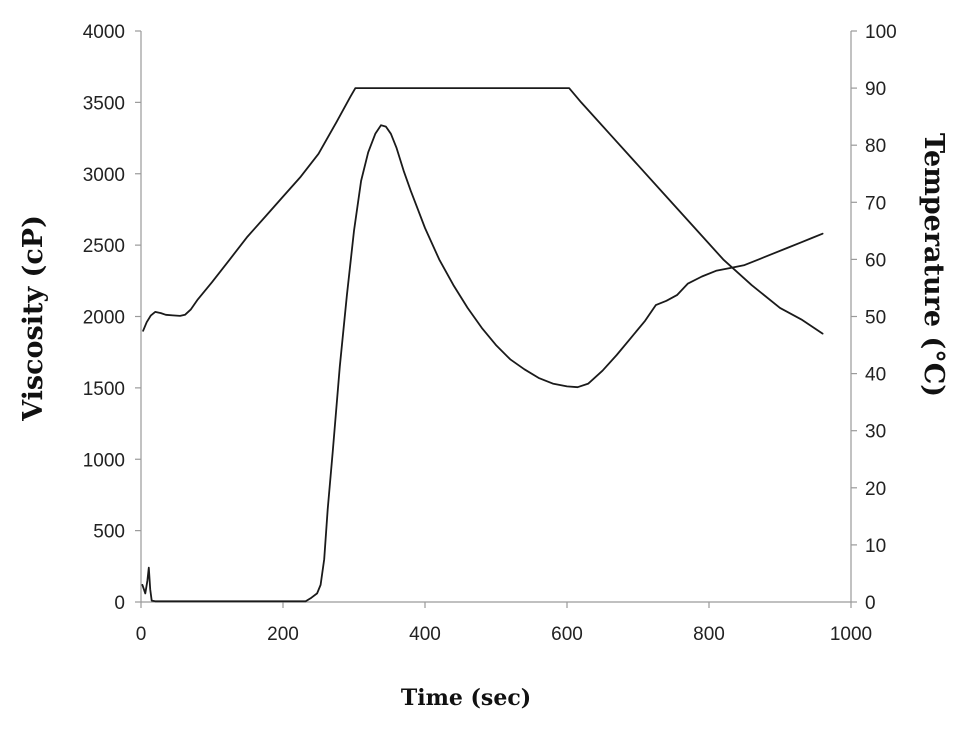 The image size is (968, 729). Describe the element at coordinates (881, 32) in the screenshot. I see `y2-tick-label: 100` at that location.